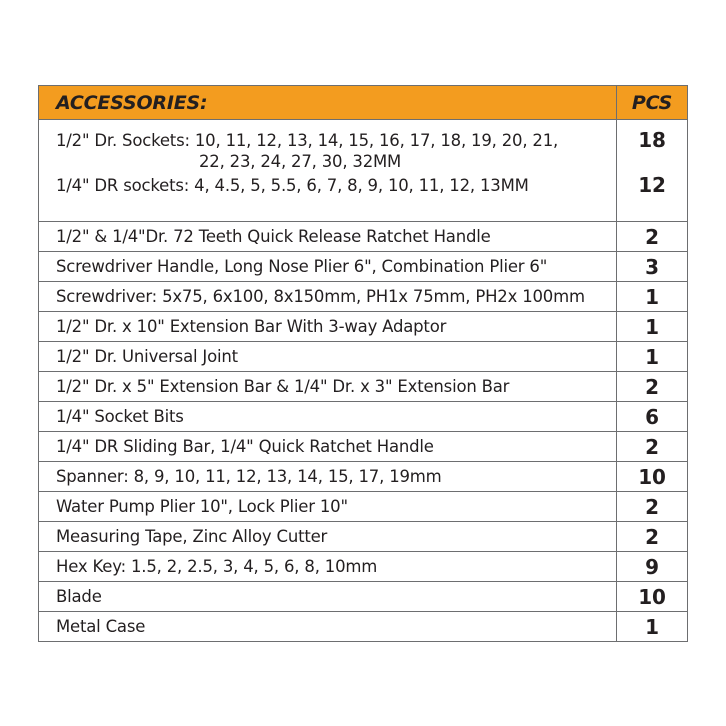 Image resolution: width=726 pixels, height=726 pixels. I want to click on item-cell: Water Pump Plier 10", Lock Plier 10", so click(327, 506).